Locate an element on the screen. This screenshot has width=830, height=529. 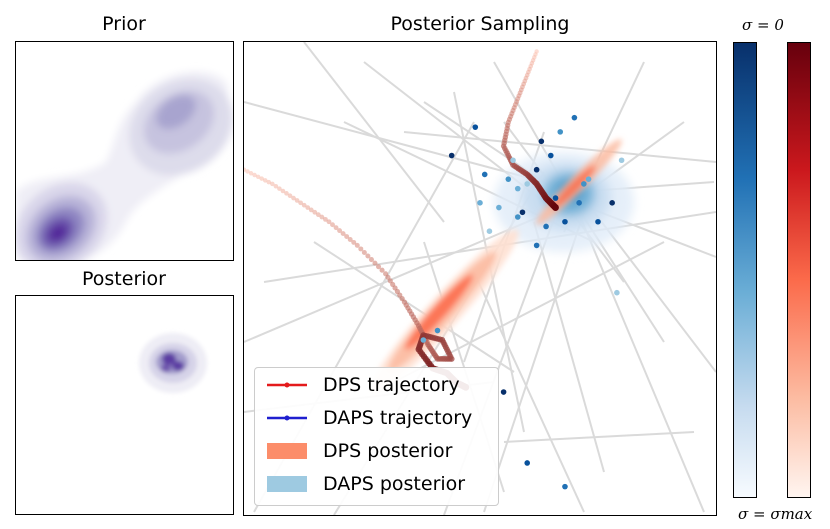
daps-trajectory-swatch is located at coordinates (287, 418).